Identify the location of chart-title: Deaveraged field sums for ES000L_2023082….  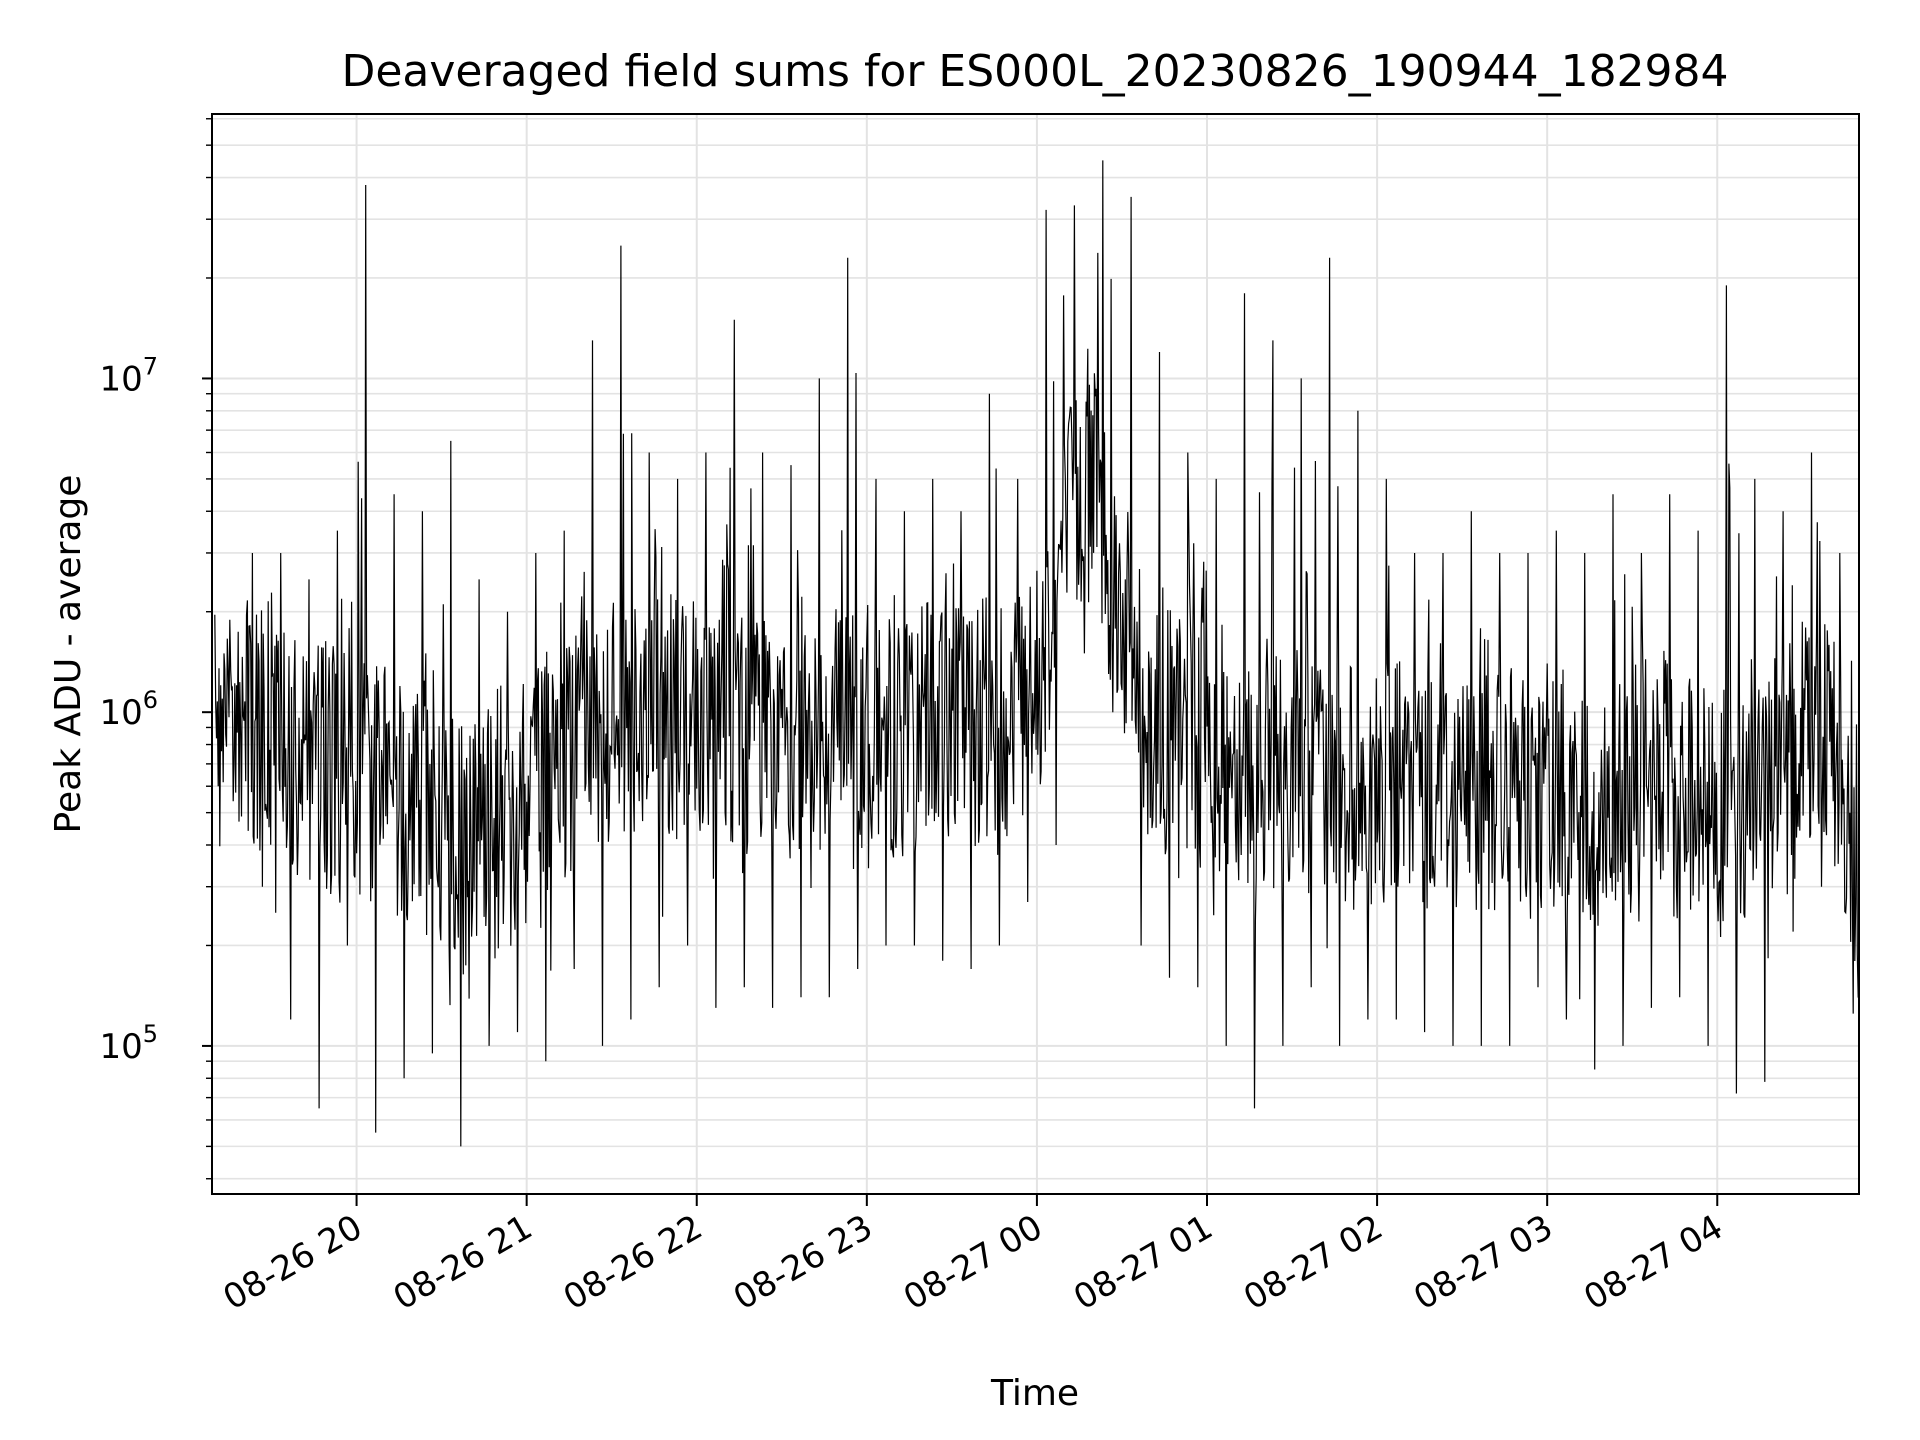
(1034, 71).